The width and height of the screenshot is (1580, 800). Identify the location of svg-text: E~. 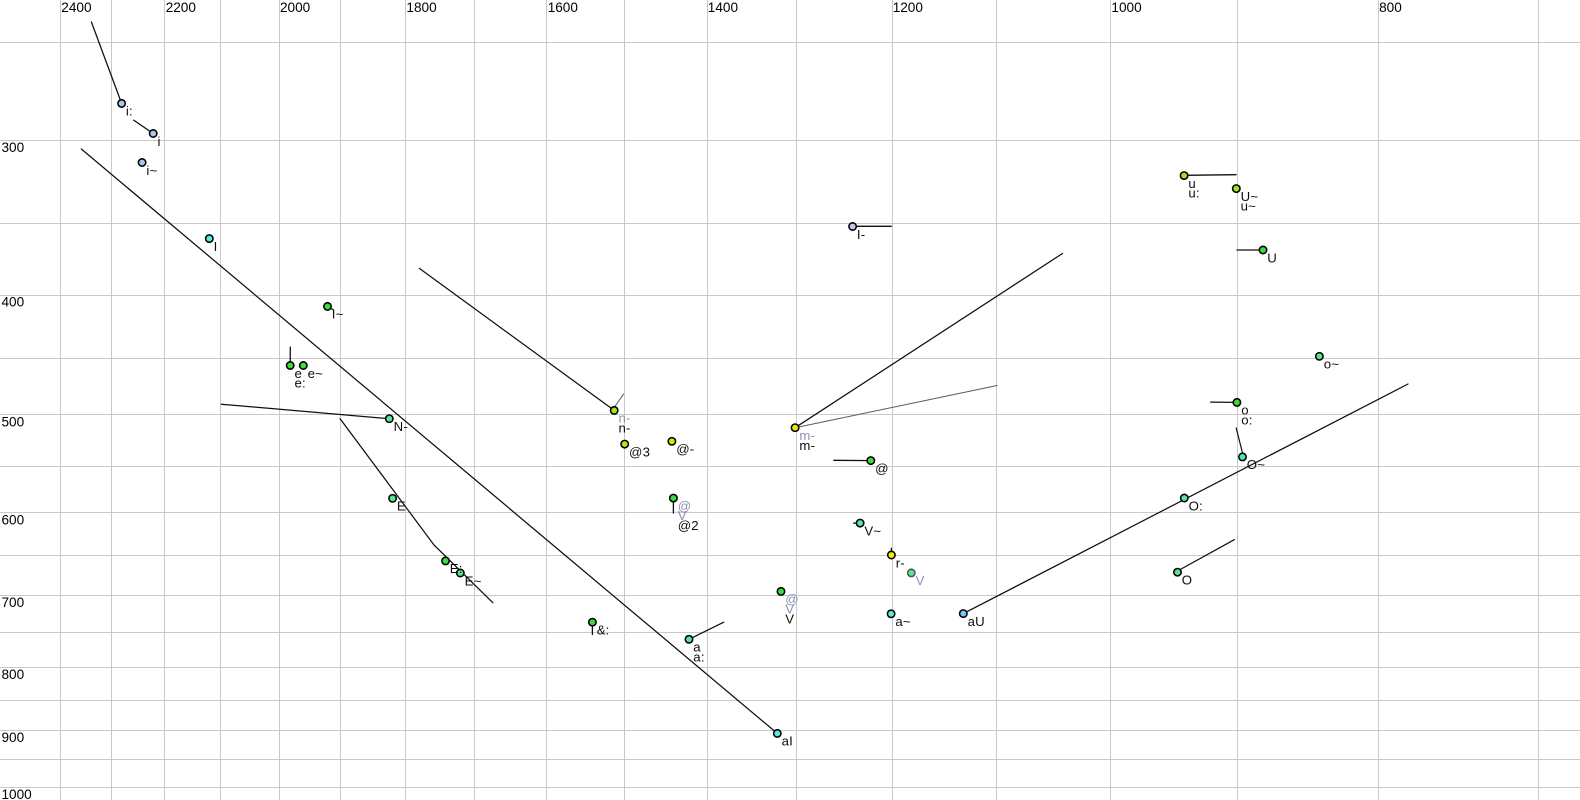
(473, 580).